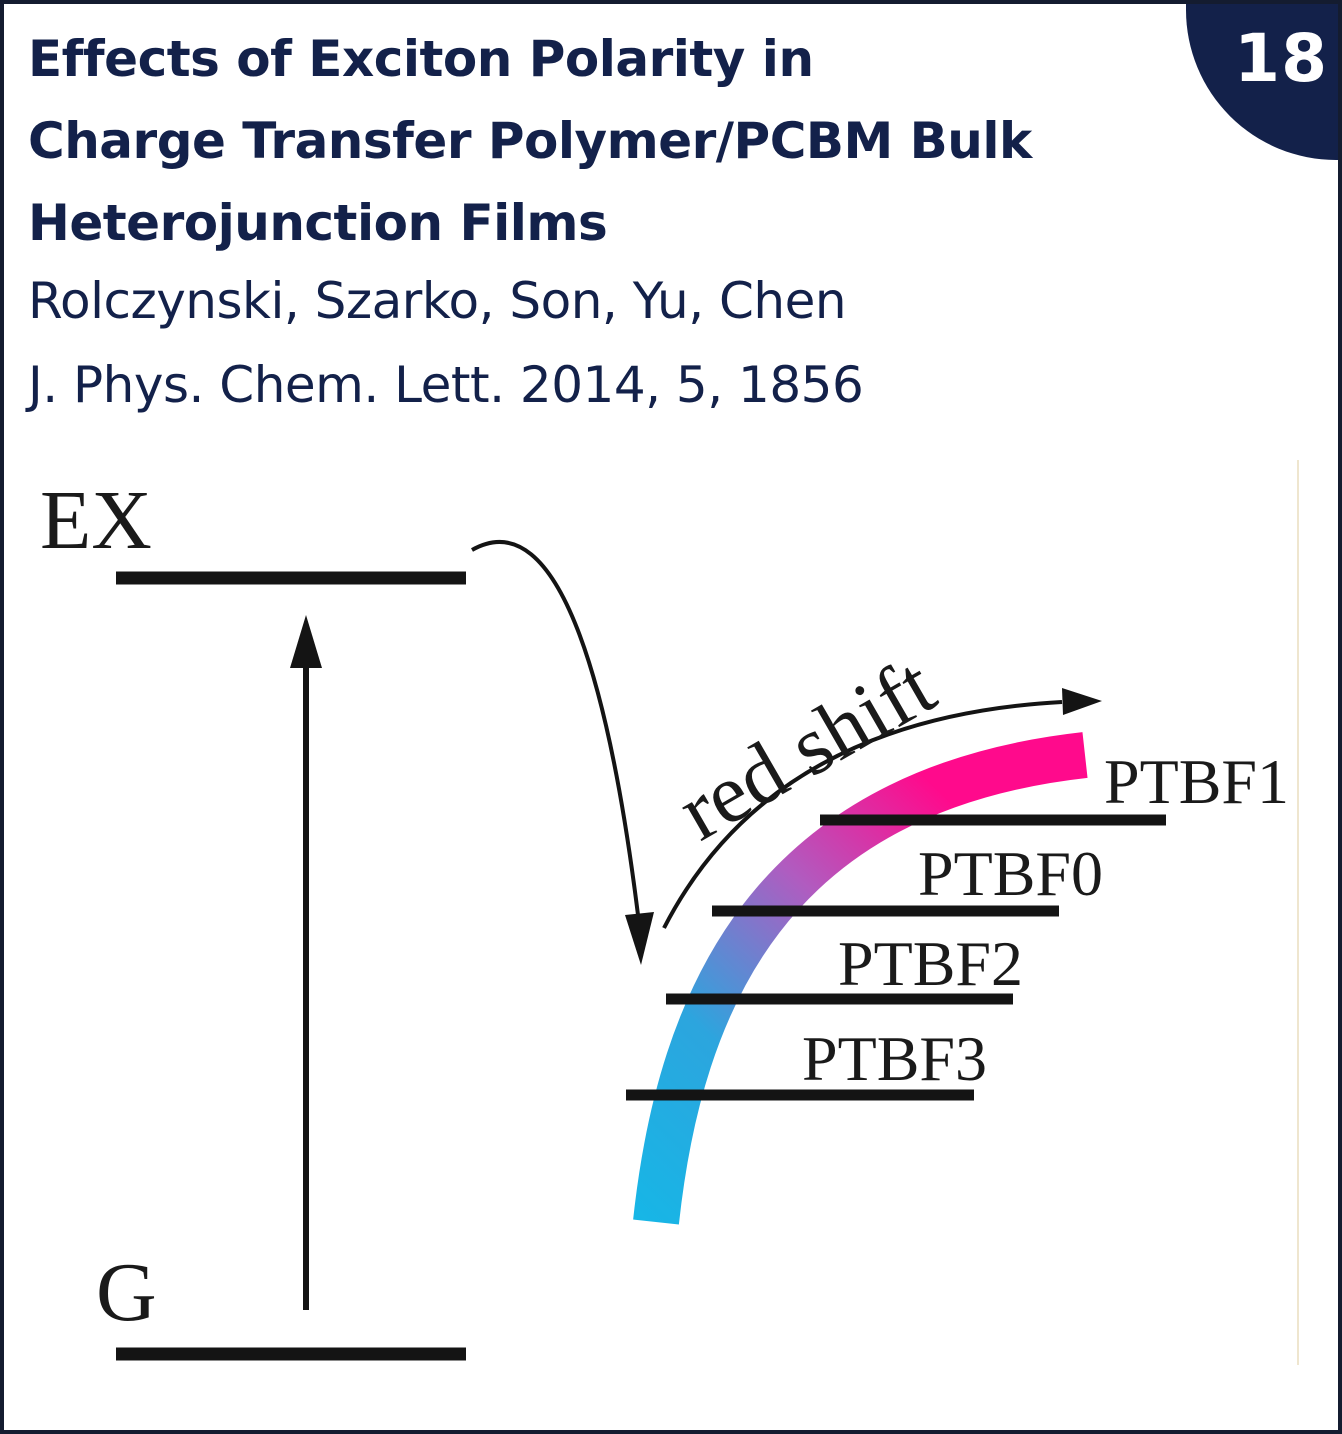  I want to click on ground-state-label: G, so click(126, 1292).